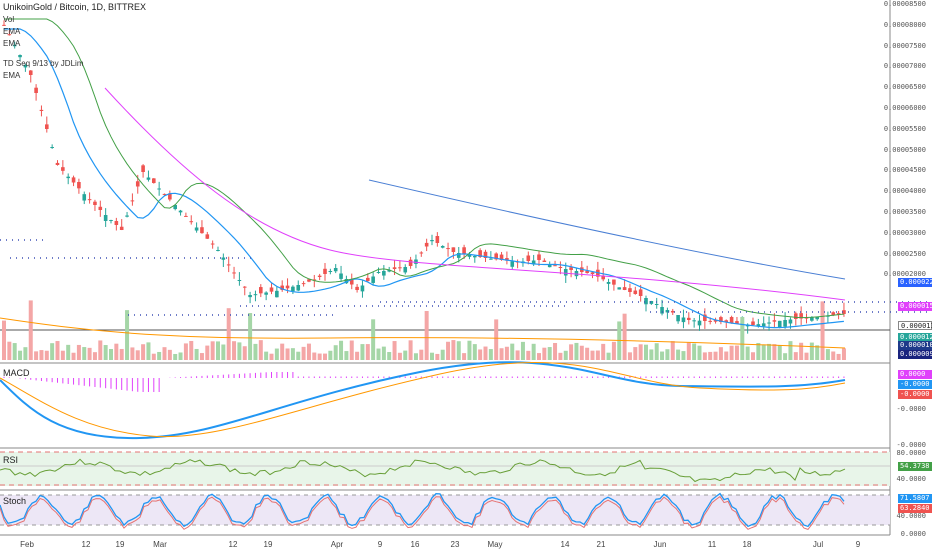 This screenshot has height=550, width=932. What do you see at coordinates (818, 544) in the screenshot?
I see `date-tick: Jul` at bounding box center [818, 544].